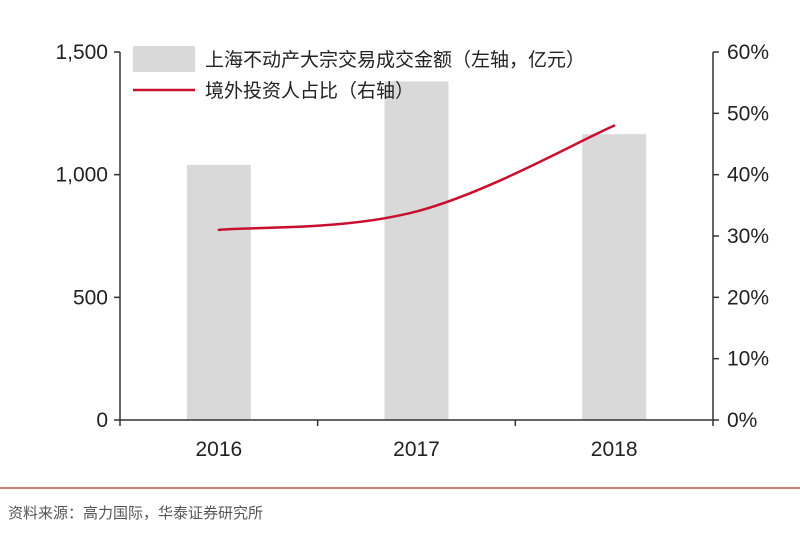 The width and height of the screenshot is (800, 535). What do you see at coordinates (614, 449) in the screenshot?
I see `x-tick-label: 2018` at bounding box center [614, 449].